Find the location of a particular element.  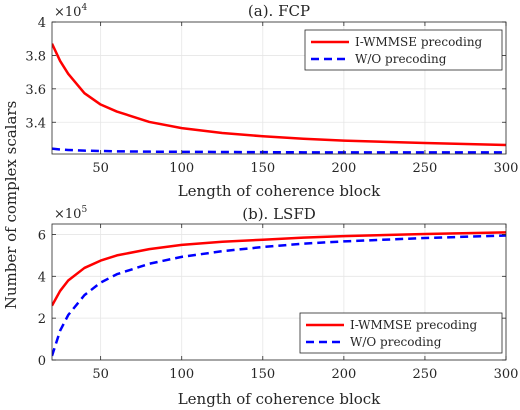

y-multiplier: ×10⁵ is located at coordinates (70, 213).